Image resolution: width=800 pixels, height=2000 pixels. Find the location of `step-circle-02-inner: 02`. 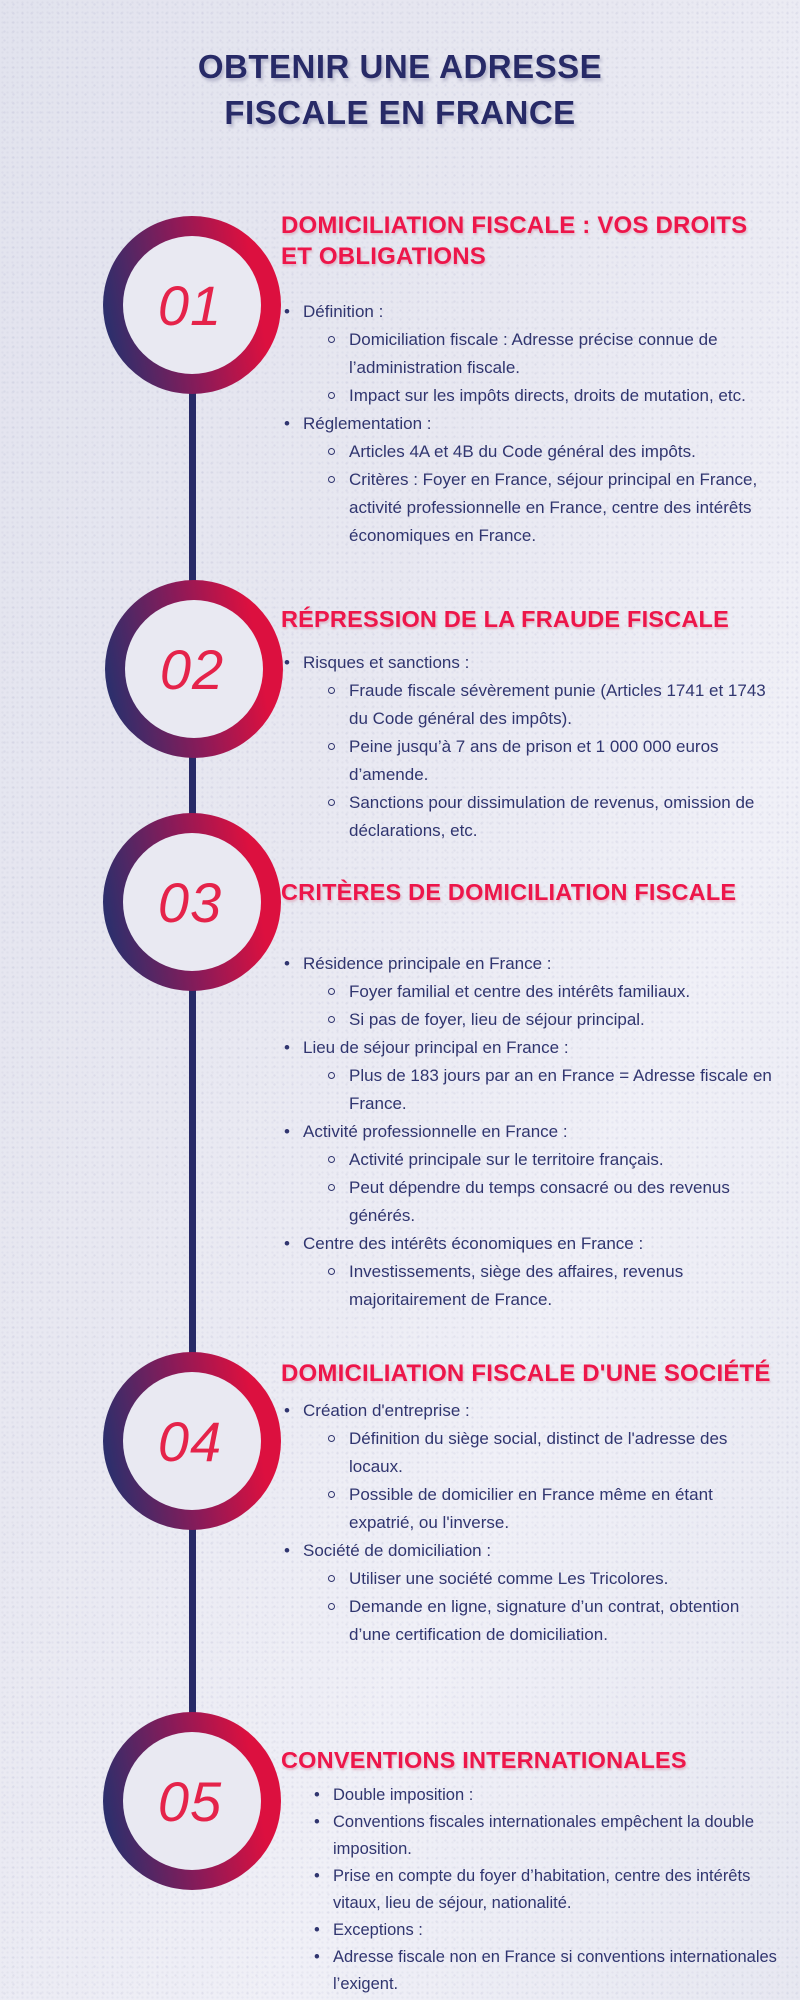

step-circle-02-inner: 02 is located at coordinates (194, 669).